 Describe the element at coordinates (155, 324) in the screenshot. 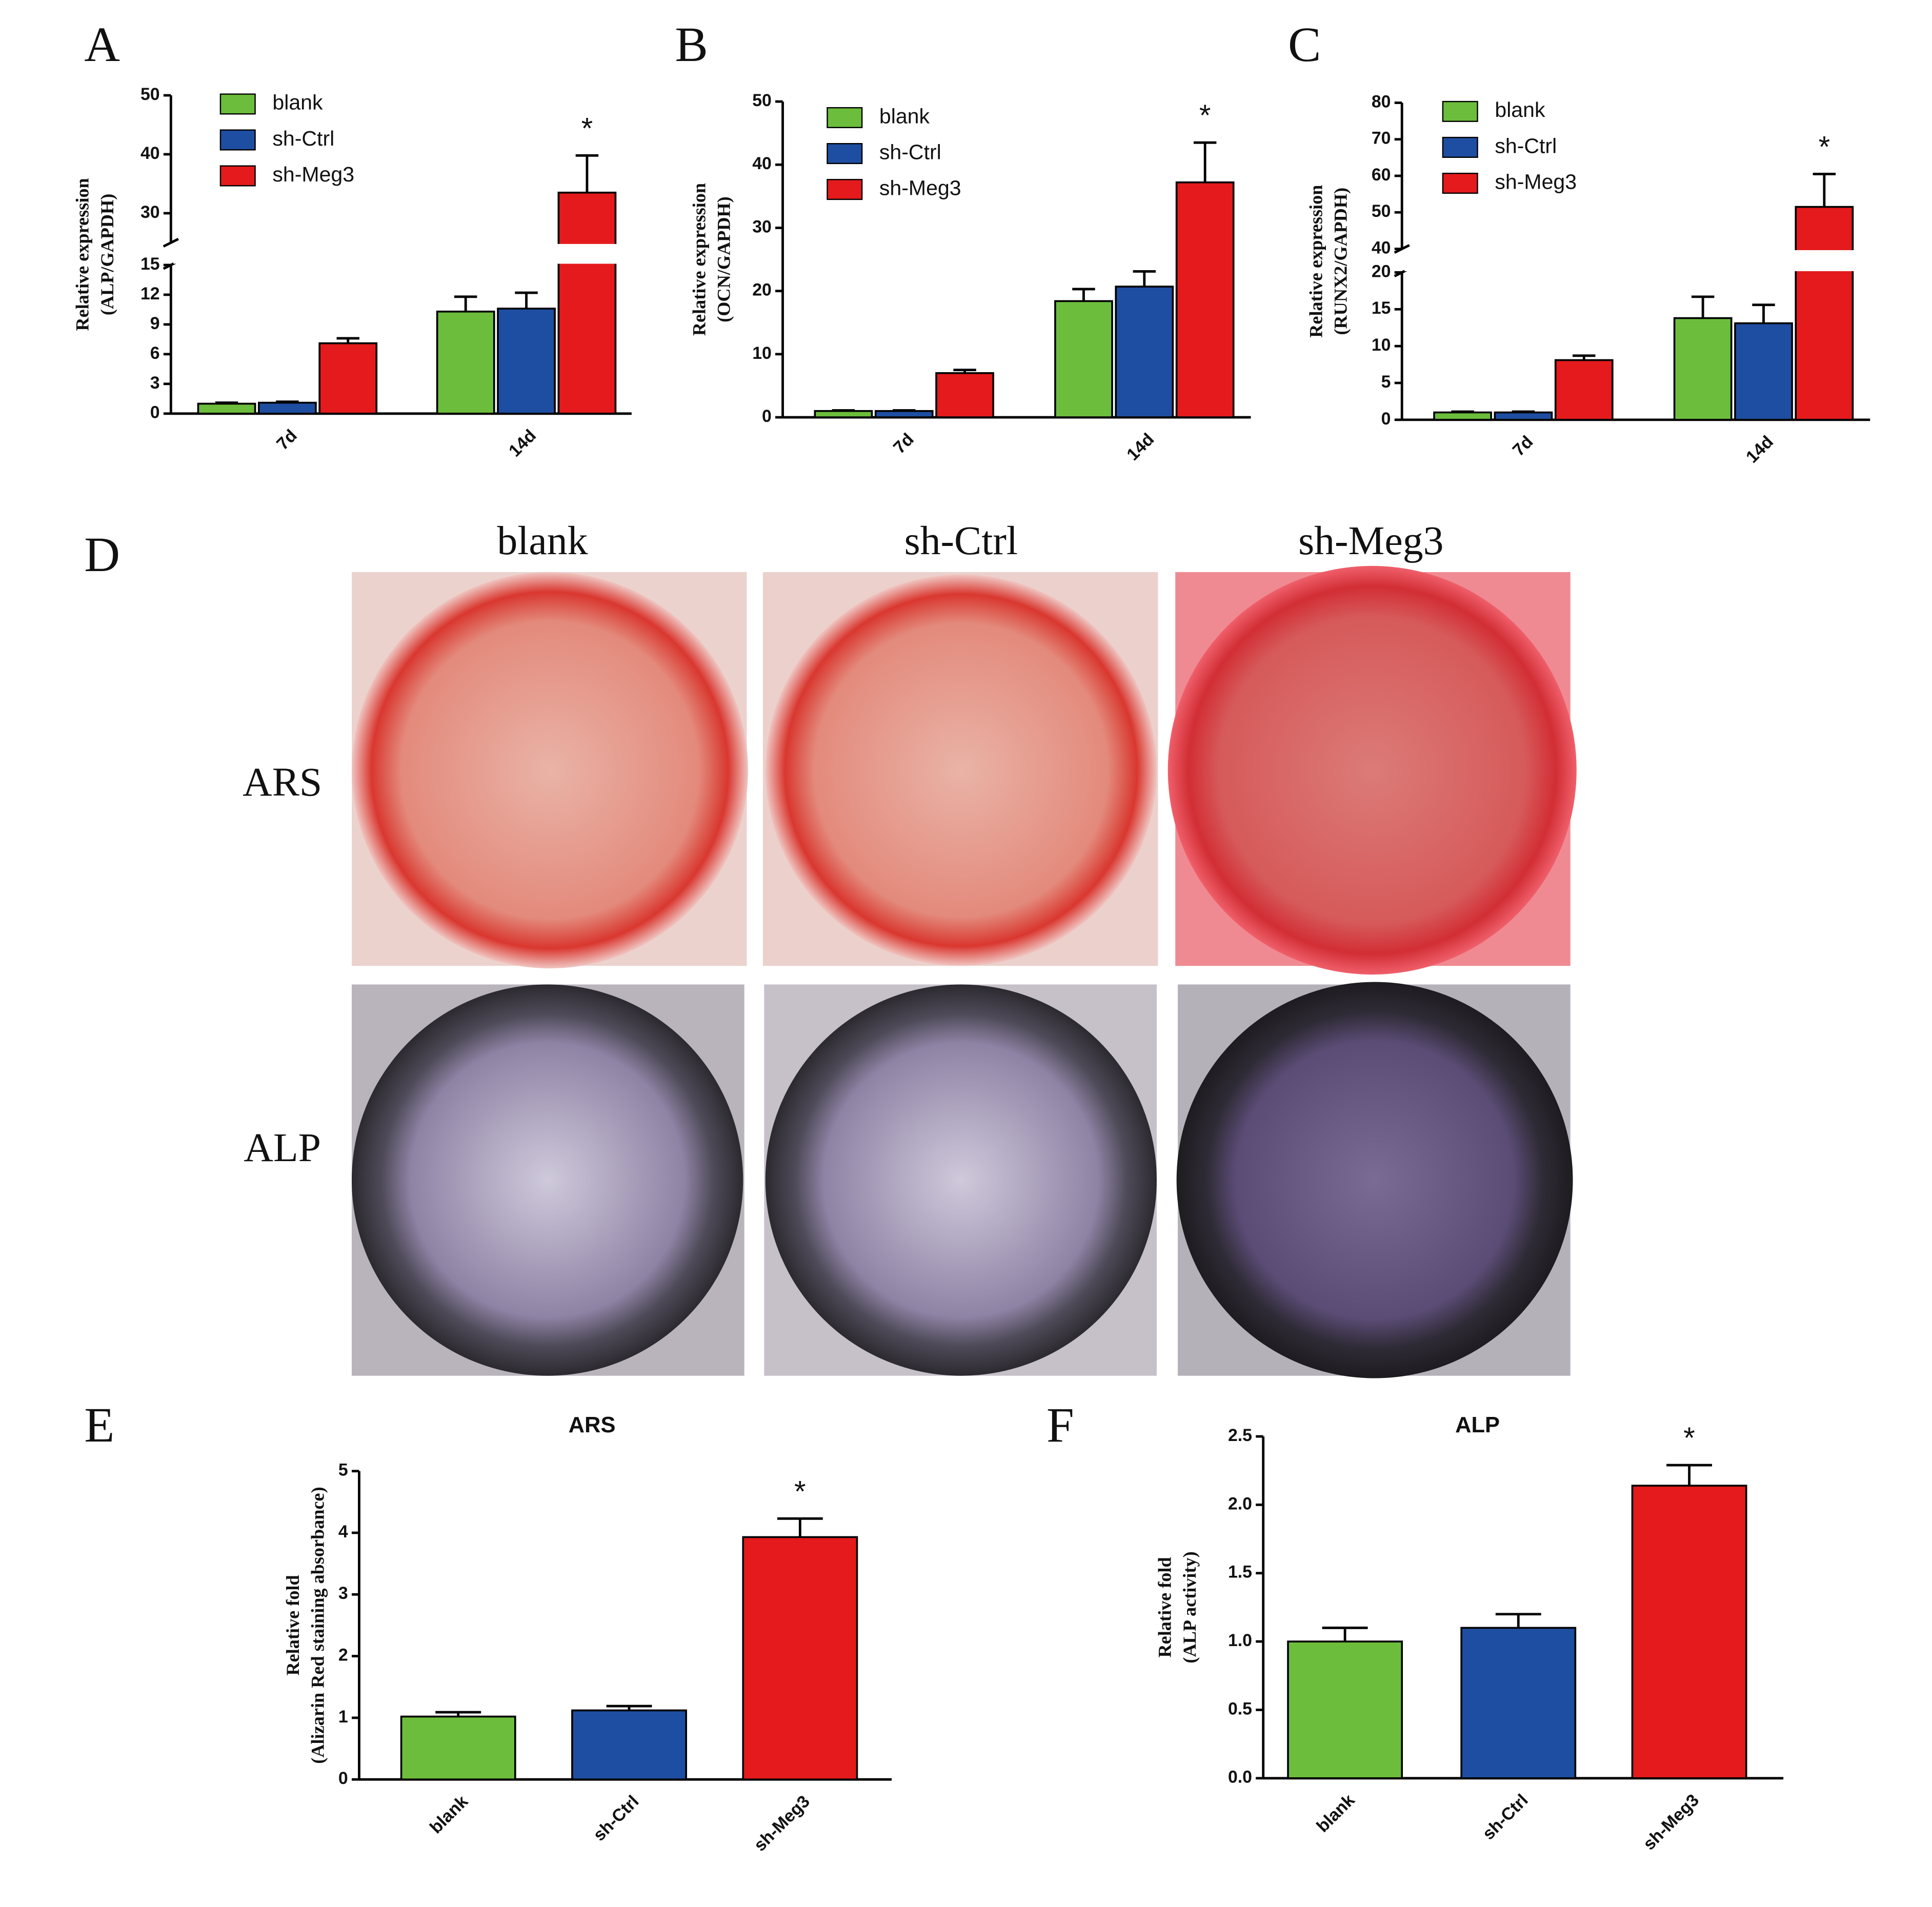

I see `y-tick-label: 9` at that location.